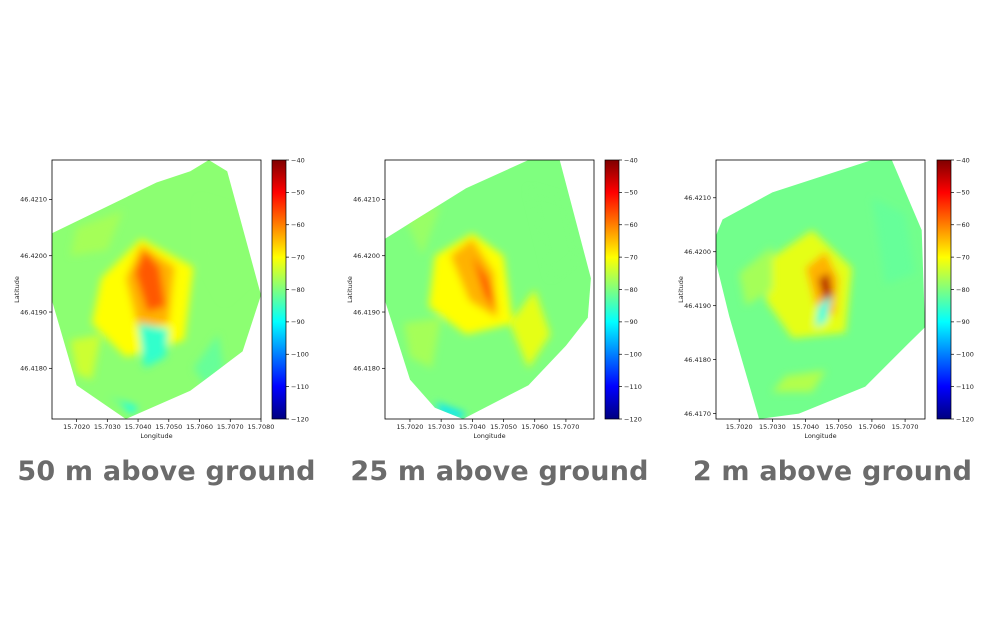 The width and height of the screenshot is (1000, 629). What do you see at coordinates (499, 471) in the screenshot?
I see `caption-25m: 25 m above ground` at bounding box center [499, 471].